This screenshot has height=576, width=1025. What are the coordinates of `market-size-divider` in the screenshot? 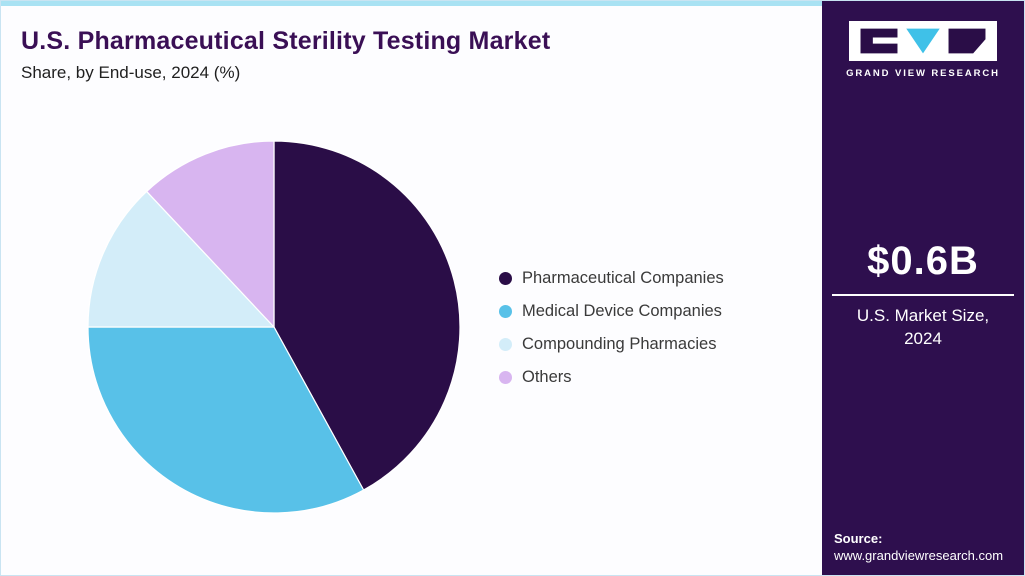 It's located at (923, 295).